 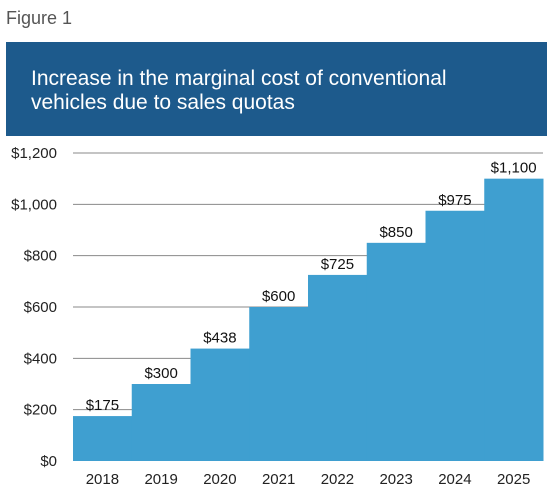 I want to click on y-tick-label: $800, so click(x=40, y=256).